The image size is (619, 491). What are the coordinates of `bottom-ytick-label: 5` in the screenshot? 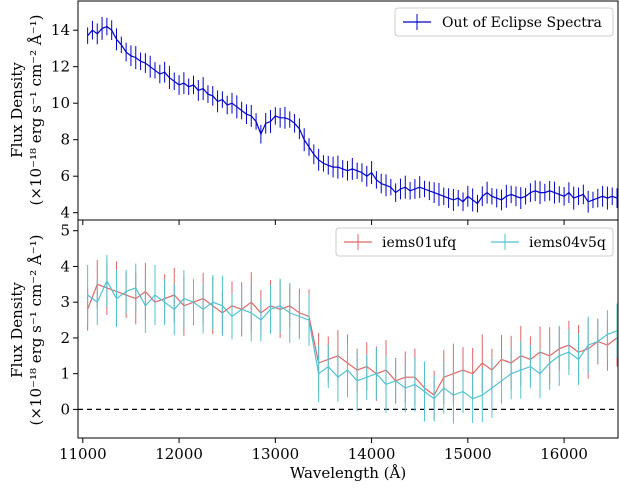 It's located at (65, 231).